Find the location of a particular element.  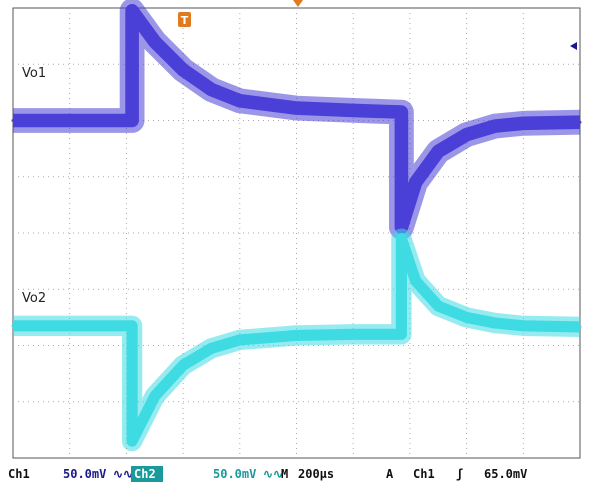

status-ch1-scale: 50.0mV is located at coordinates (84, 474).